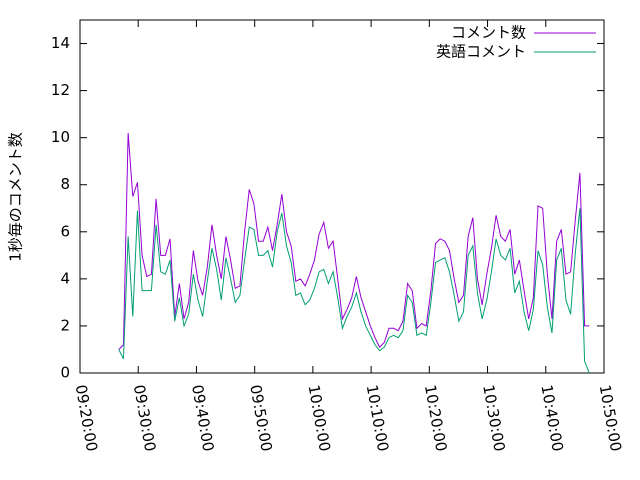  I want to click on x-tick-label: 10:10:00, so click(377, 417).